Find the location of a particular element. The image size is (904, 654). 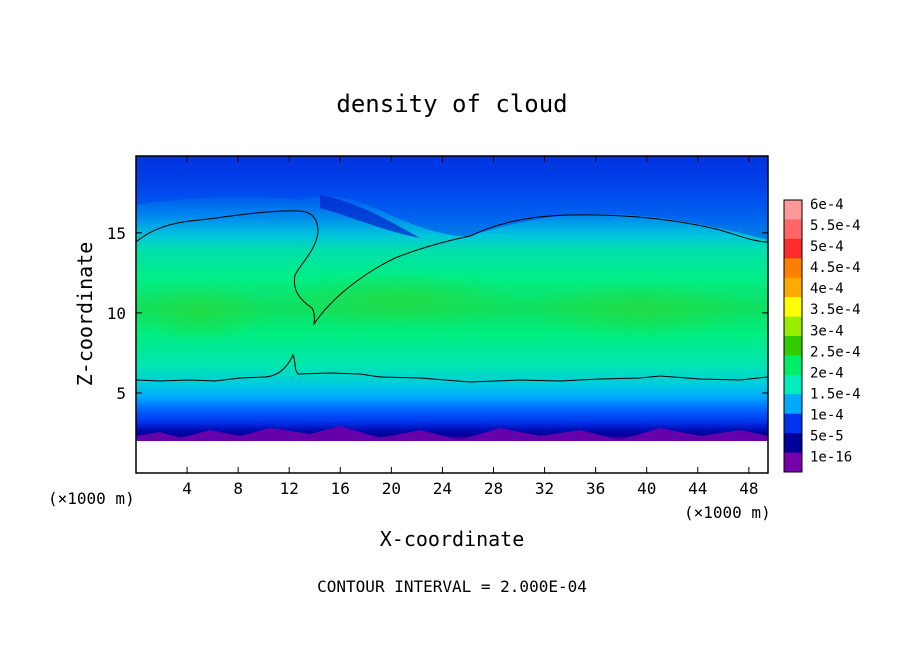

core-zone-right is located at coordinates (640, 310).